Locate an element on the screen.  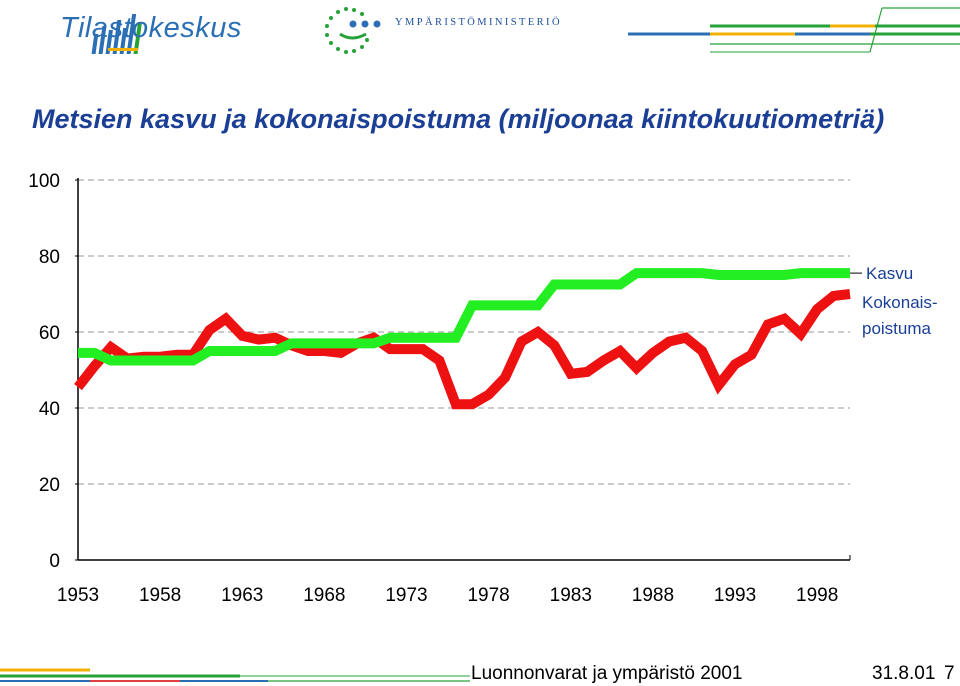
footer-title: Luonnonvarat ja ympäristö 2001 is located at coordinates (607, 673).